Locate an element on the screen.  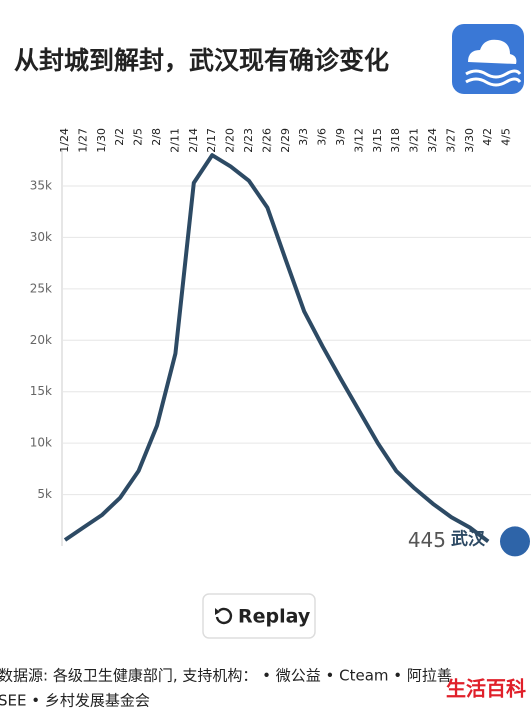
x-tick-label: 2/5 is located at coordinates (138, 137).